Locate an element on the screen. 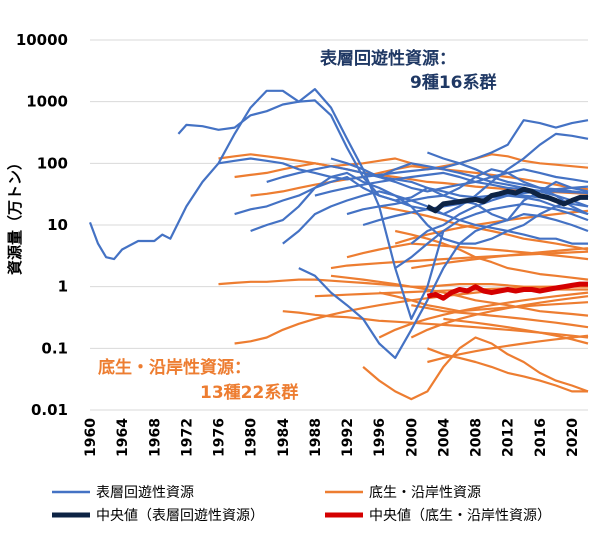 The image size is (600, 560). legend-label-demersal: 底生・沿岸性資源 is located at coordinates (425, 493).